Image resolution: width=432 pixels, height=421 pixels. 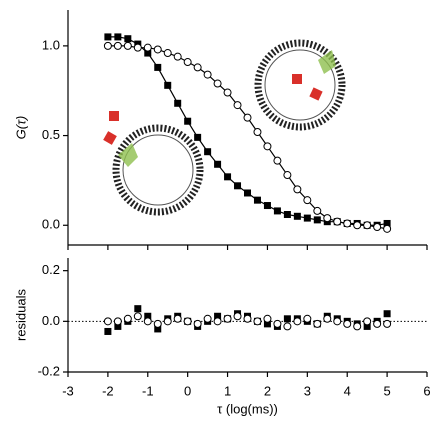 I want to click on x-tick-label: 6, so click(x=426, y=390).